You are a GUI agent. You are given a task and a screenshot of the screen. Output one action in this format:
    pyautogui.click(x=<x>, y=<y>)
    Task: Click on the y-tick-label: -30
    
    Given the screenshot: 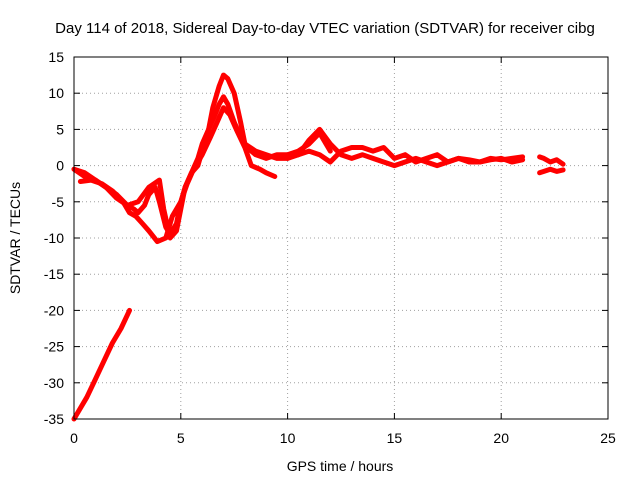 What is the action you would take?
    pyautogui.click(x=54, y=383)
    